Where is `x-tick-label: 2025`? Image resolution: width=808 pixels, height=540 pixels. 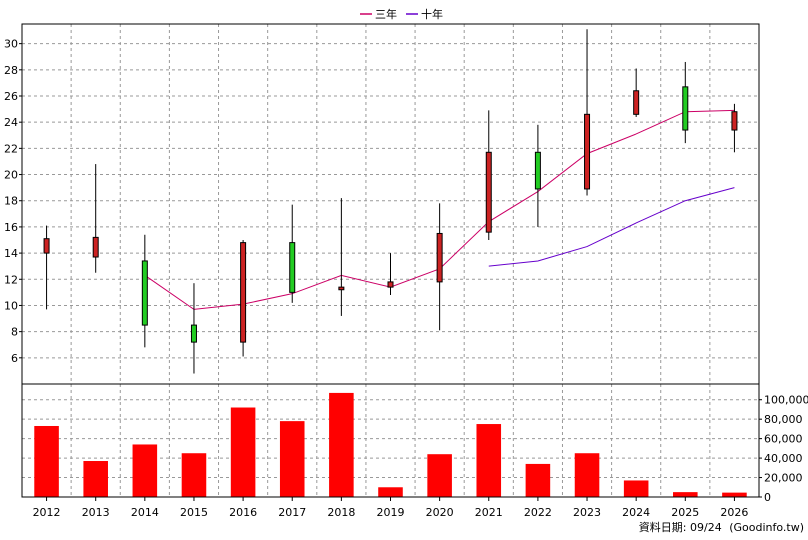
x-tick-label: 2025 is located at coordinates (685, 512).